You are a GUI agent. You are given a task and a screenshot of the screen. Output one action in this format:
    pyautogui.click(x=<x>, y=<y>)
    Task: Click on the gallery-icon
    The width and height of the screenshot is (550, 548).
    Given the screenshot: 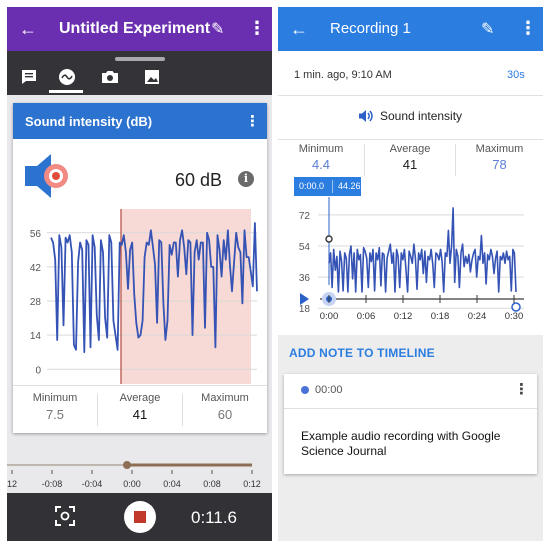 What is the action you would take?
    pyautogui.click(x=152, y=77)
    